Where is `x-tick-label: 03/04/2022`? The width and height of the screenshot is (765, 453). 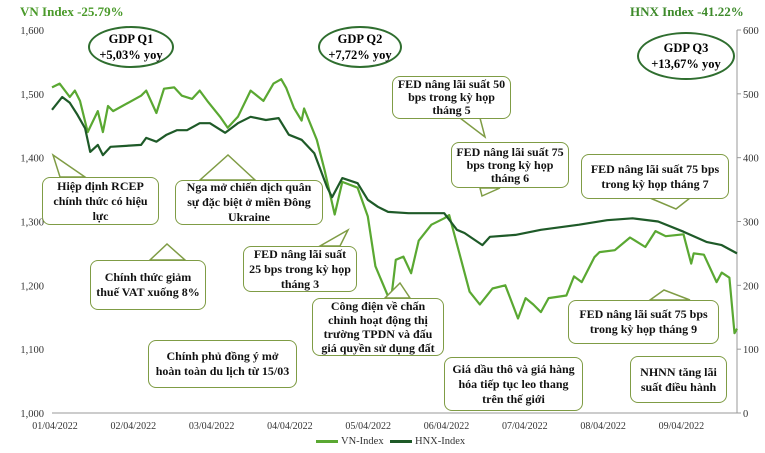
x-tick-label: 03/04/2022 is located at coordinates (212, 426).